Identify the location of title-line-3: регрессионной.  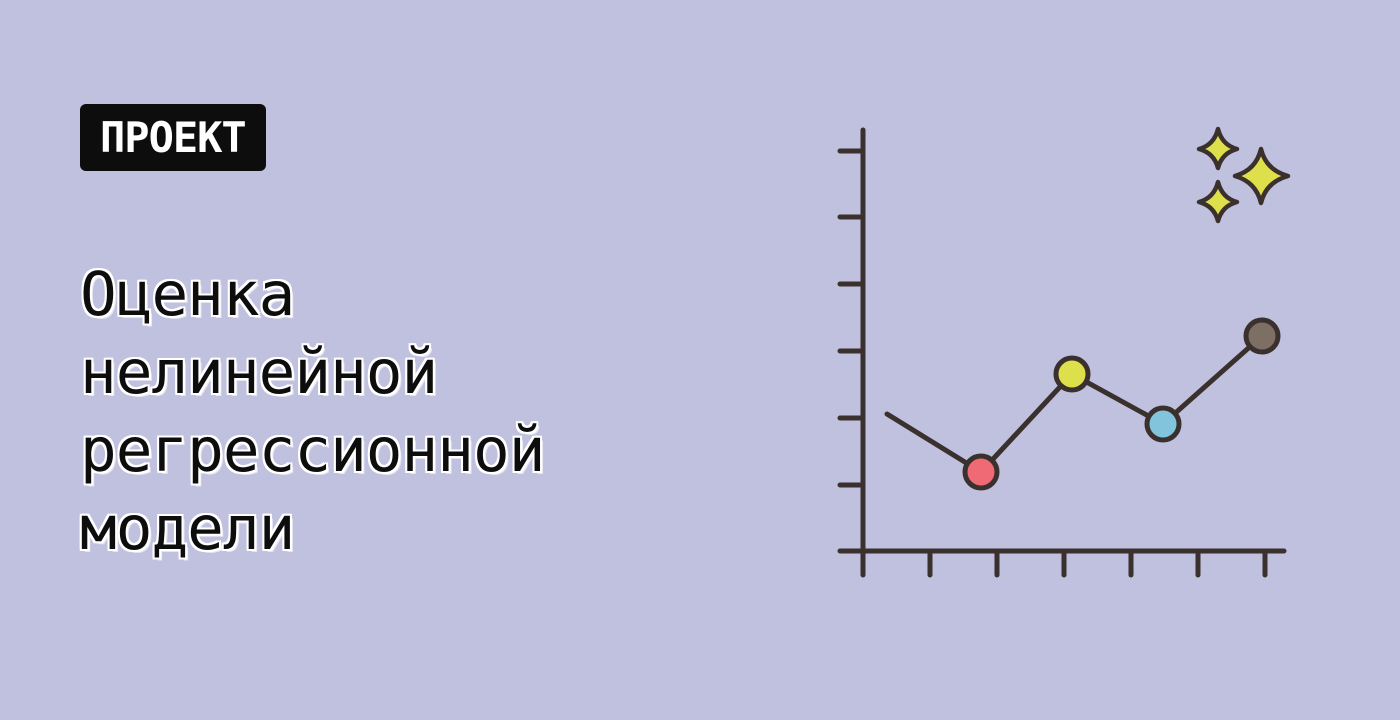
(312, 450).